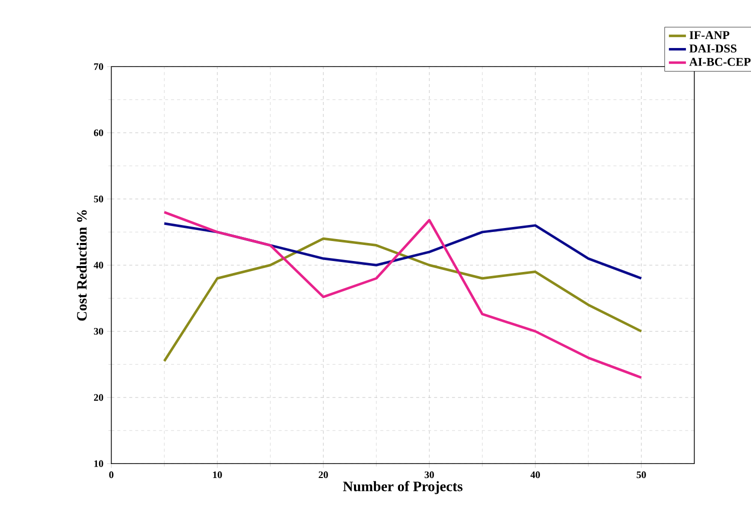  Describe the element at coordinates (323, 474) in the screenshot. I see `x-tick-label: 20` at that location.